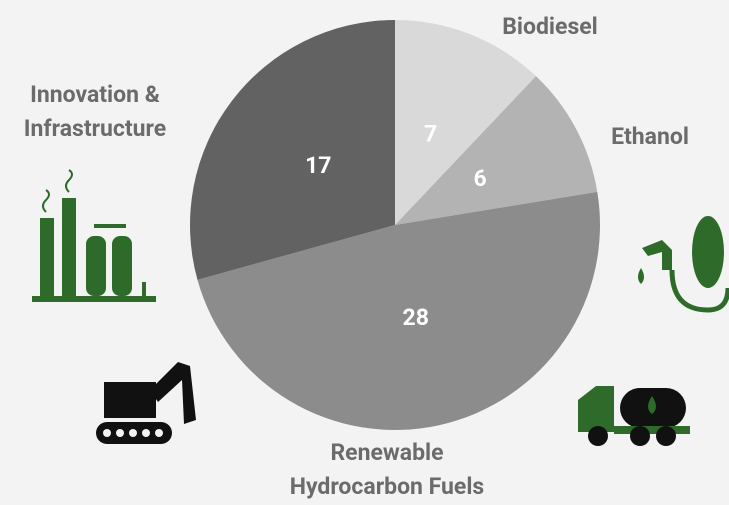  I want to click on pump-corn-icon, so click(683, 264).